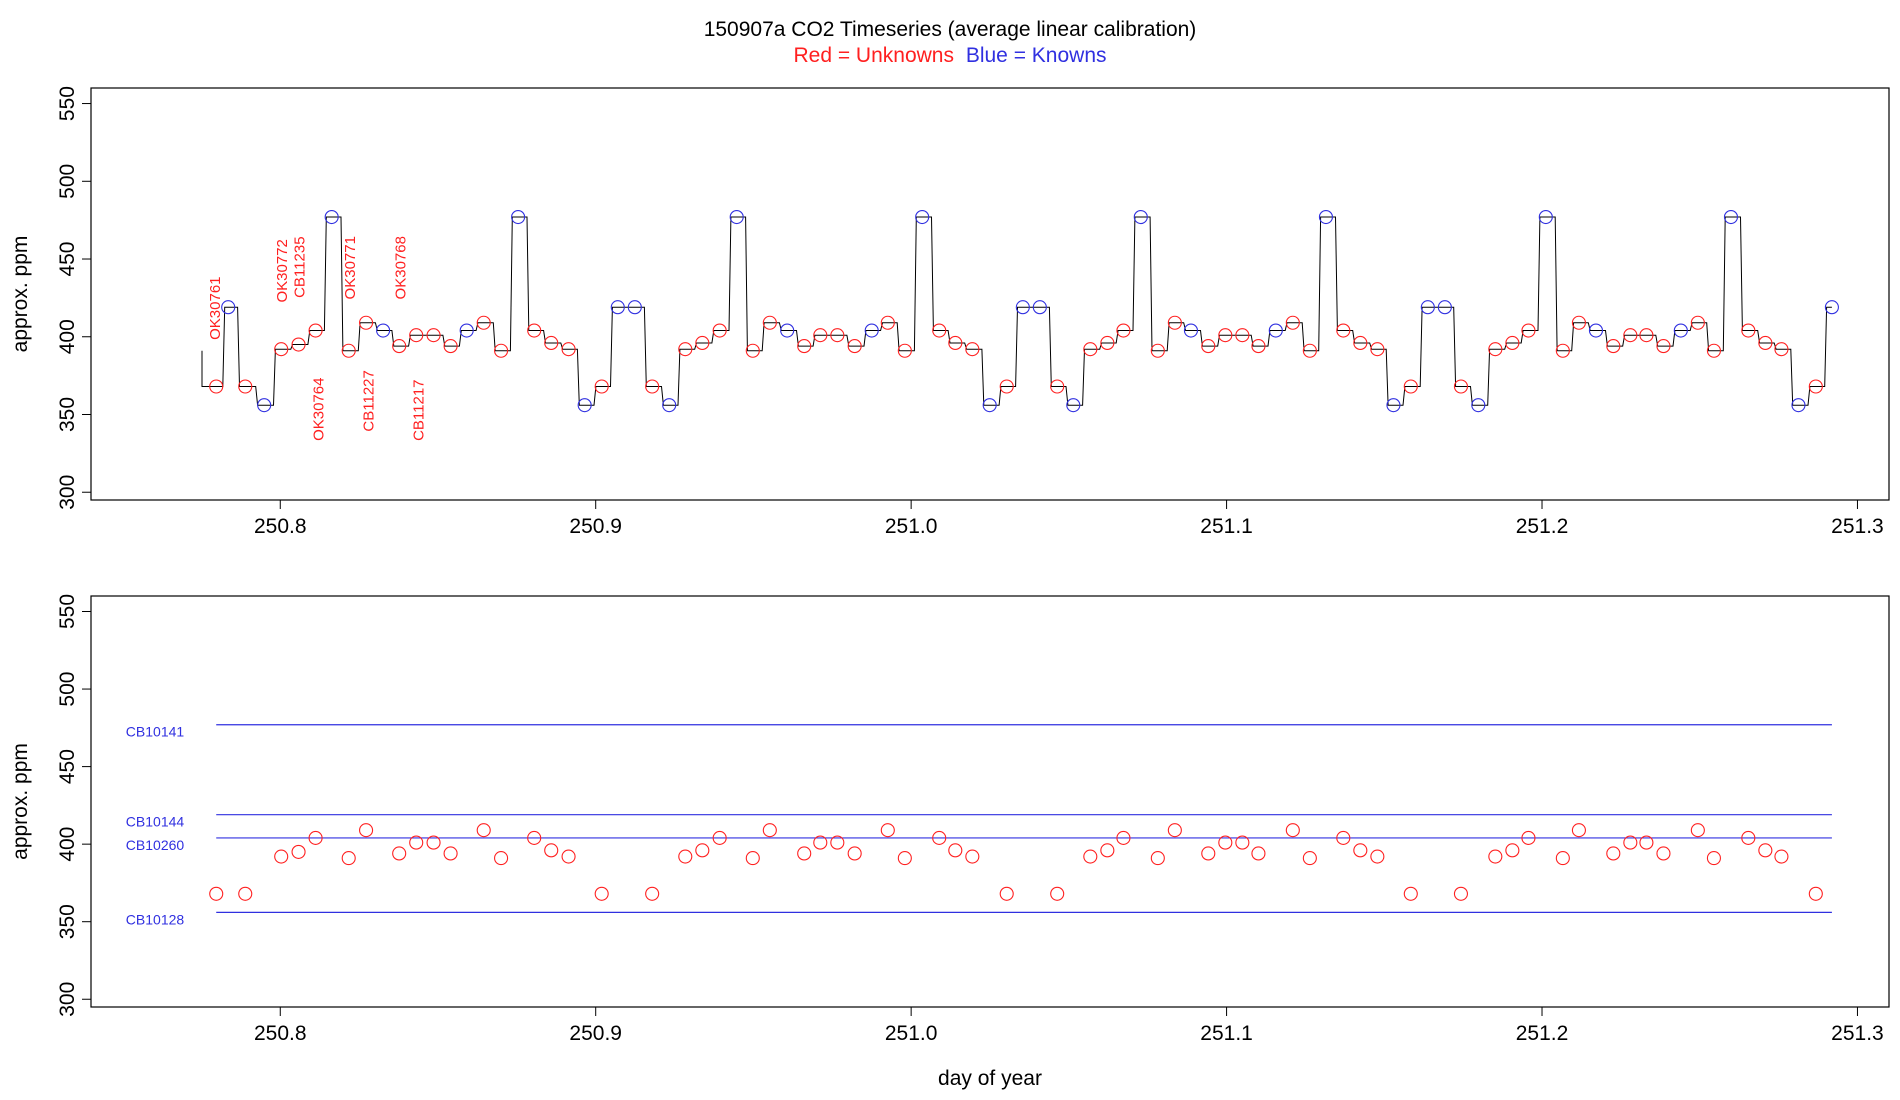 Image resolution: width=1900 pixels, height=1100 pixels. Describe the element at coordinates (282, 270) in the screenshot. I see `sample-id-label: OK30772` at that location.